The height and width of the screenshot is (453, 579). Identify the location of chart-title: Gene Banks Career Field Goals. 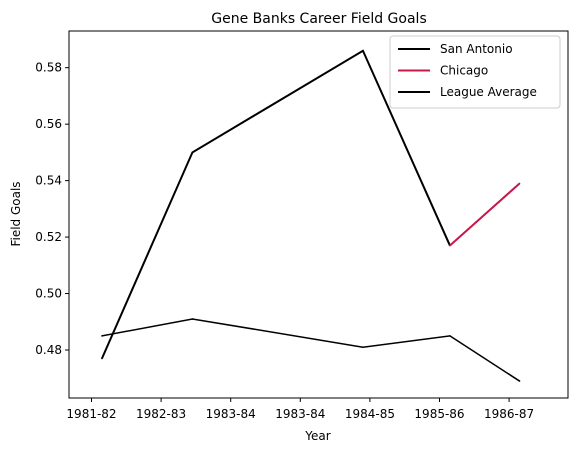
(318, 19).